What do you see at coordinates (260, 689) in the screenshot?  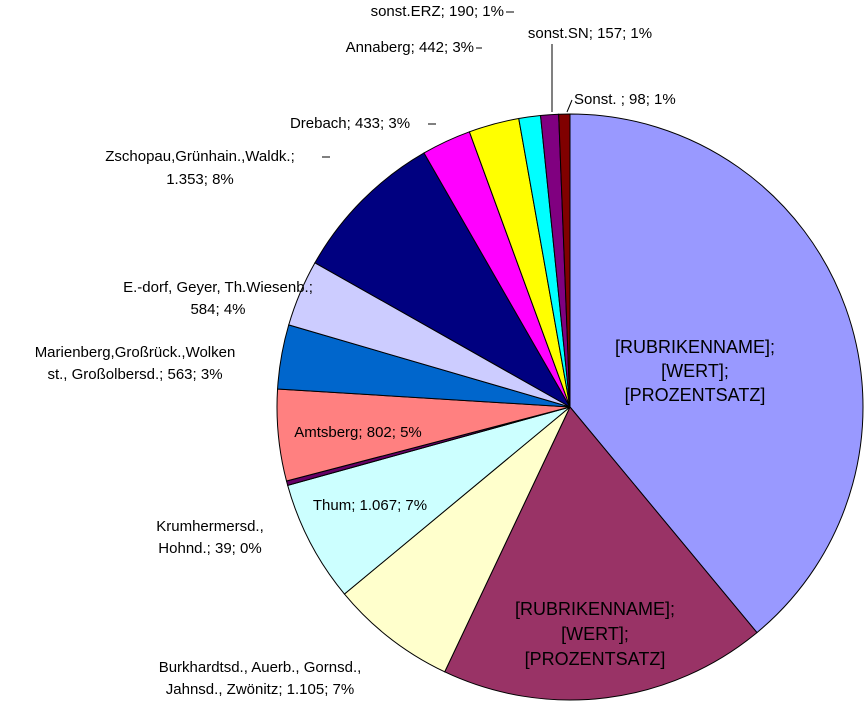 I see `data-label: Jahnsd., Zwönitz; 1.105; 7%` at bounding box center [260, 689].